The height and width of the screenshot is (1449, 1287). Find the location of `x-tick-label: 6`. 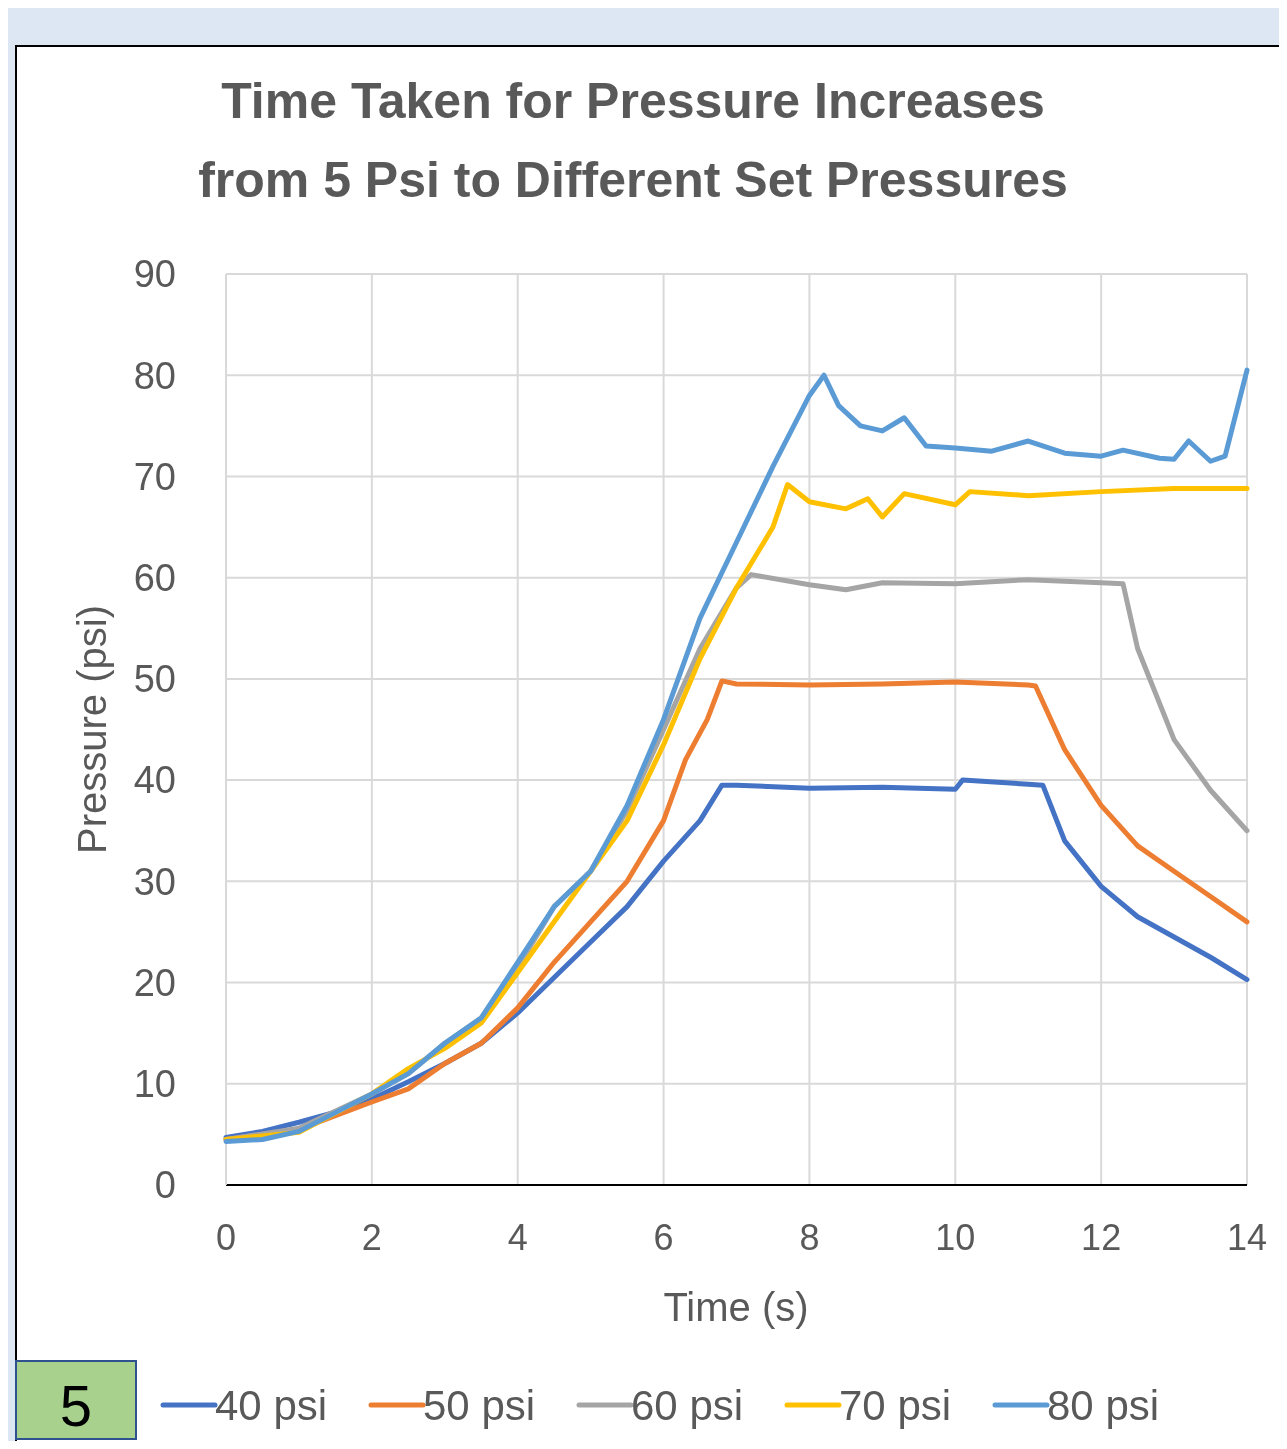

x-tick-label: 6 is located at coordinates (663, 1237).